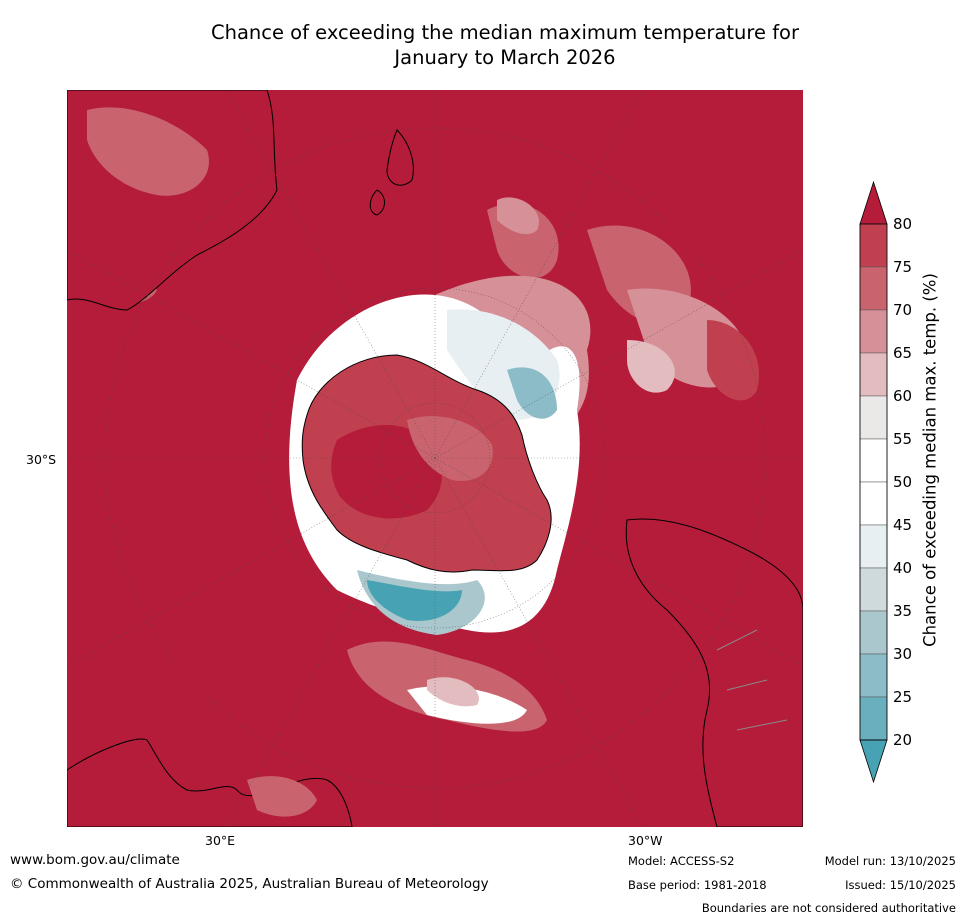 This screenshot has width=965, height=919. Describe the element at coordinates (903, 568) in the screenshot. I see `colorbar-tick-label: 40` at that location.